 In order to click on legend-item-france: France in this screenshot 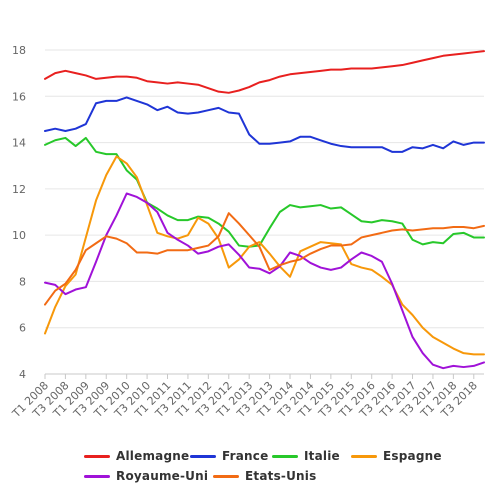, I will do `click(229, 456)`.